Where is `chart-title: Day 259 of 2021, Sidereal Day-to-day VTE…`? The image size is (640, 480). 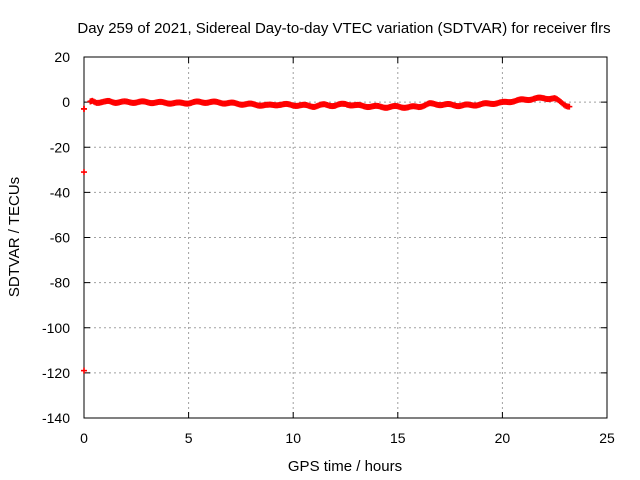
chart-title: Day 259 of 2021, Sidereal Day-to-day VTE… is located at coordinates (343, 28).